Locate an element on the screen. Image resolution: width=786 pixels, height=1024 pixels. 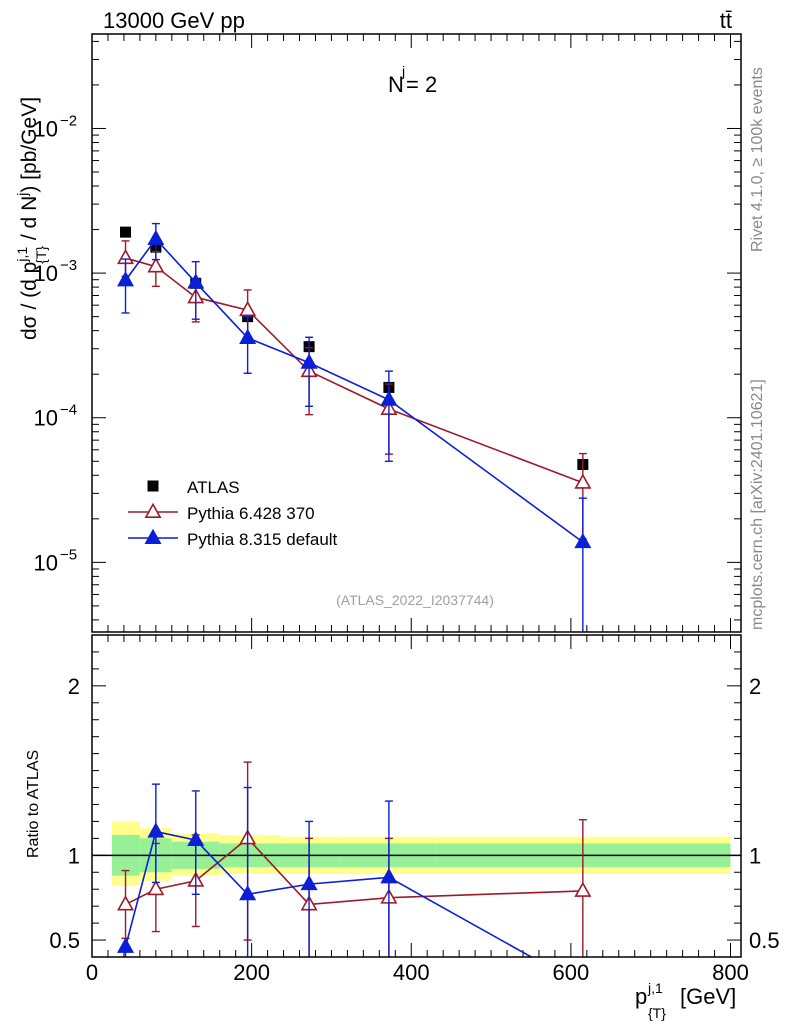
njet-label: N j = 2 is located at coordinates (412, 80).